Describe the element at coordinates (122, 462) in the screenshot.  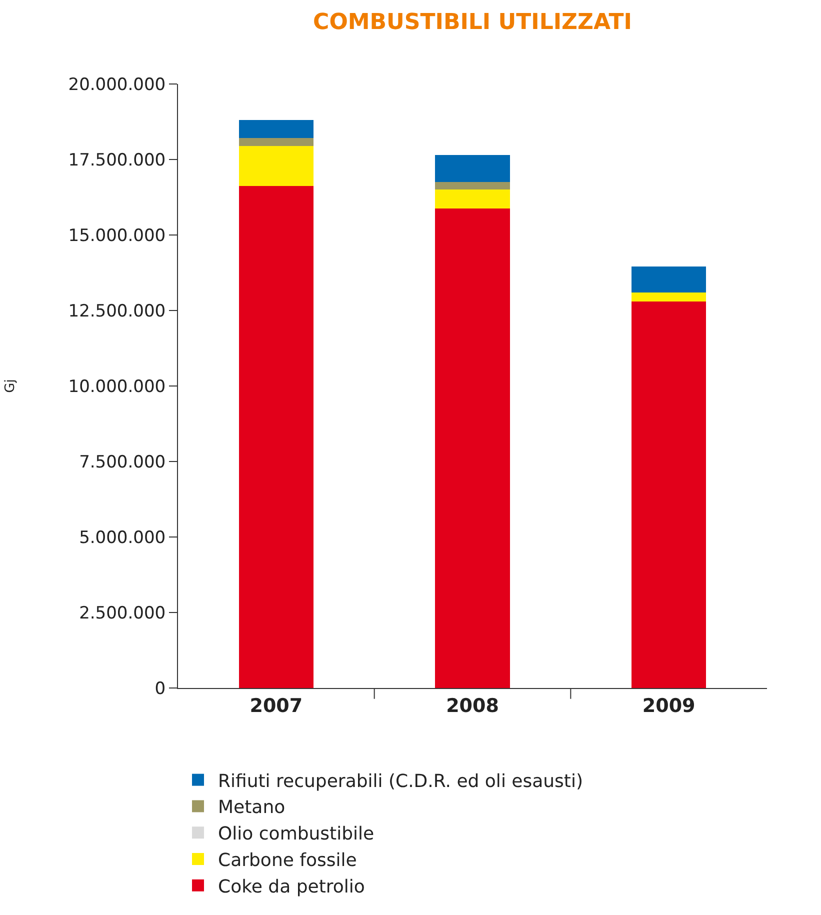
I see `y-tick-label: 7.500.000` at that location.